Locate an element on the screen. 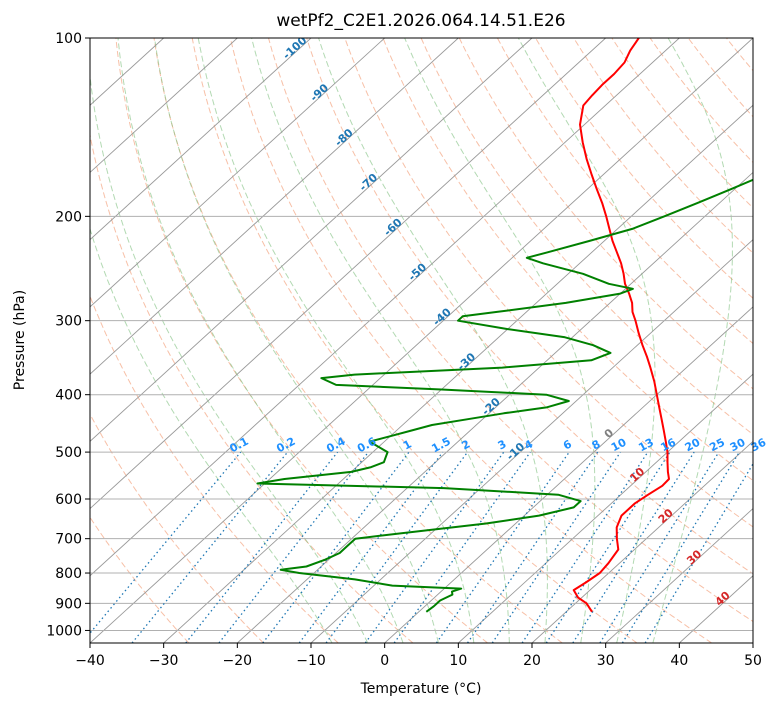 The width and height of the screenshot is (775, 708). y-tick-label: 900 is located at coordinates (68, 604).